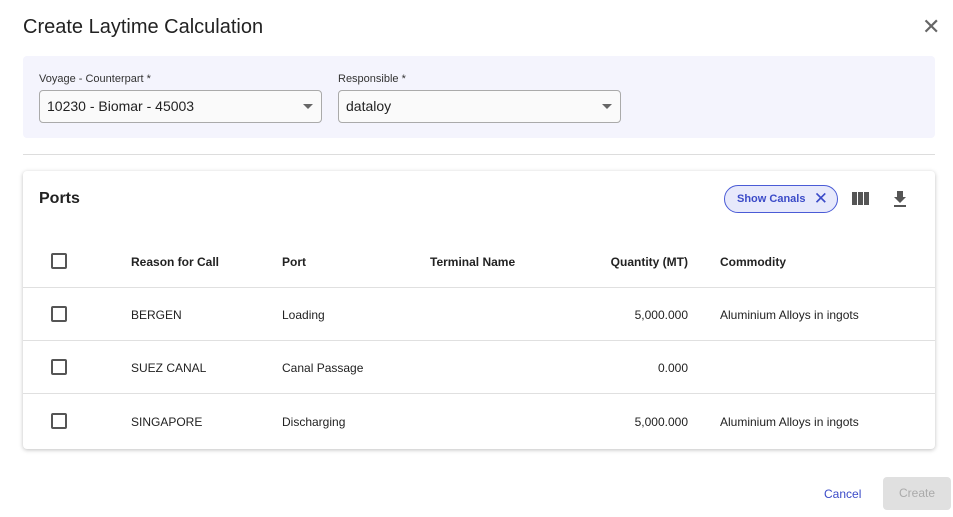 The image size is (953, 517). Describe the element at coordinates (473, 262) in the screenshot. I see `column-header: Terminal Name` at that location.